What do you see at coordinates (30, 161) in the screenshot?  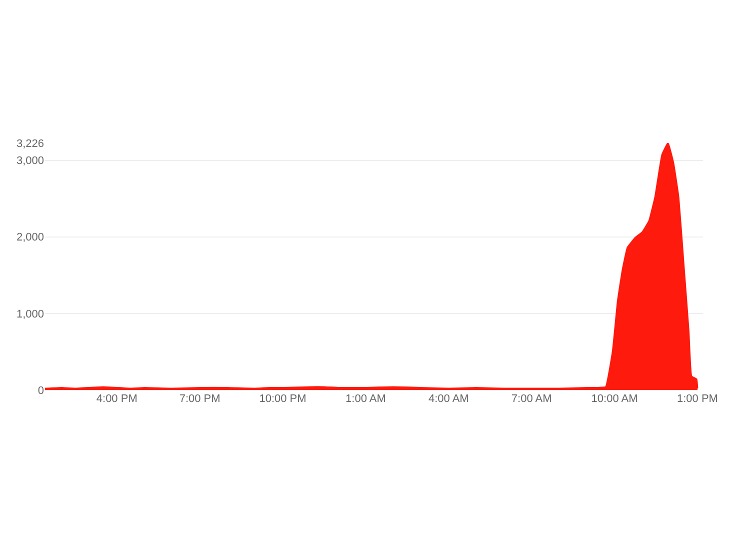 I see `y-tick-label: 3,000` at bounding box center [30, 161].